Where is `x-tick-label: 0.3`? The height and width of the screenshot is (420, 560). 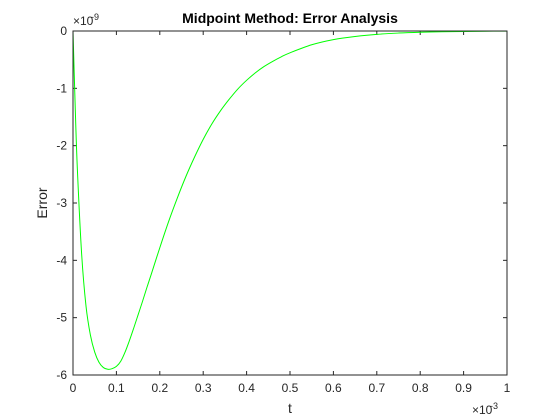 x-tick-label: 0.3 is located at coordinates (203, 388).